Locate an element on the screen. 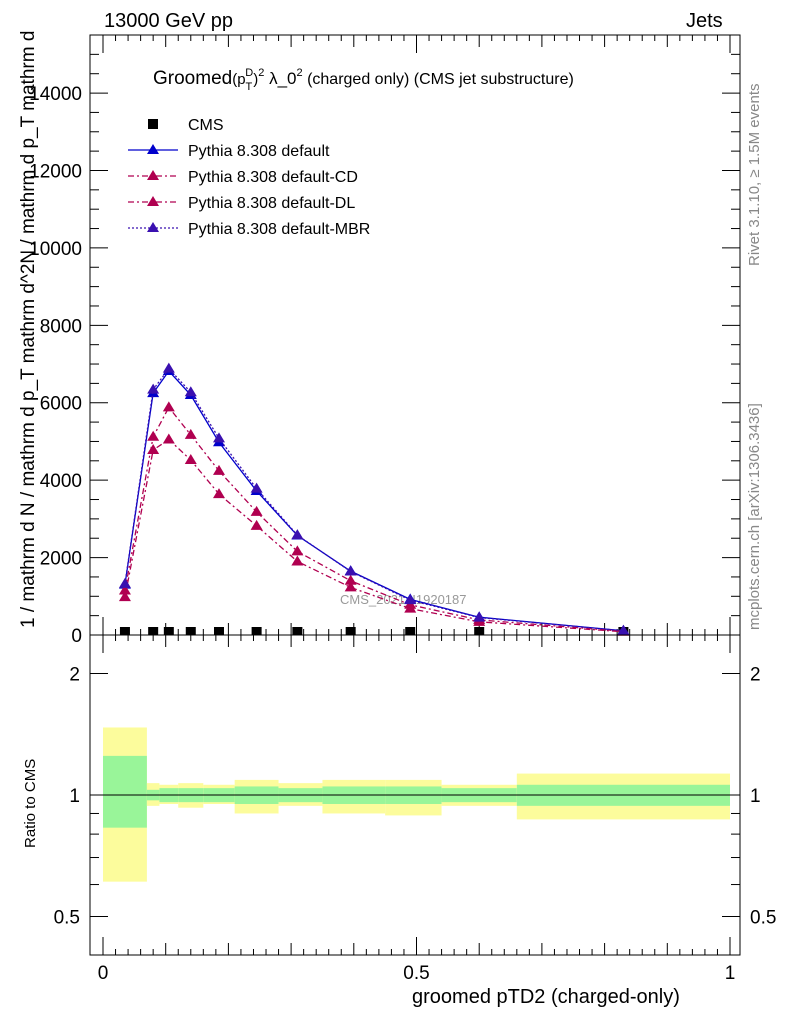  y-tick-label: 4000 is located at coordinates (61, 481).